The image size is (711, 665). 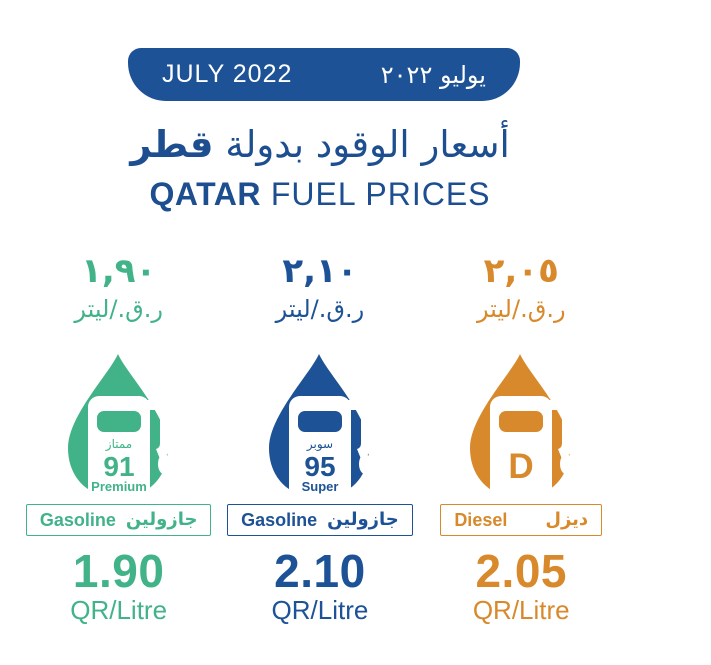 What do you see at coordinates (117, 444) in the screenshot?
I see `pump-label-arabic: ممتاز` at bounding box center [117, 444].